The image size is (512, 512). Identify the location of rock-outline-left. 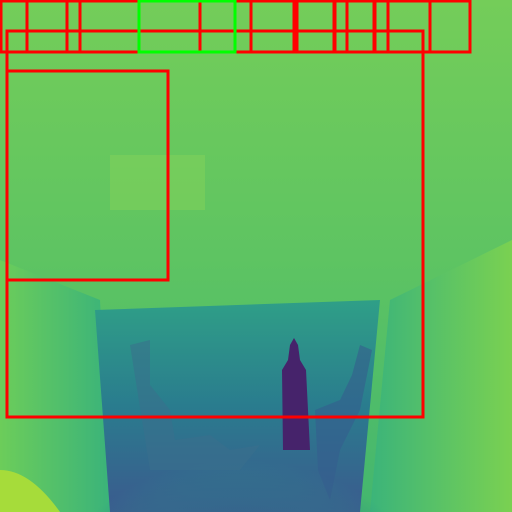
(195, 405).